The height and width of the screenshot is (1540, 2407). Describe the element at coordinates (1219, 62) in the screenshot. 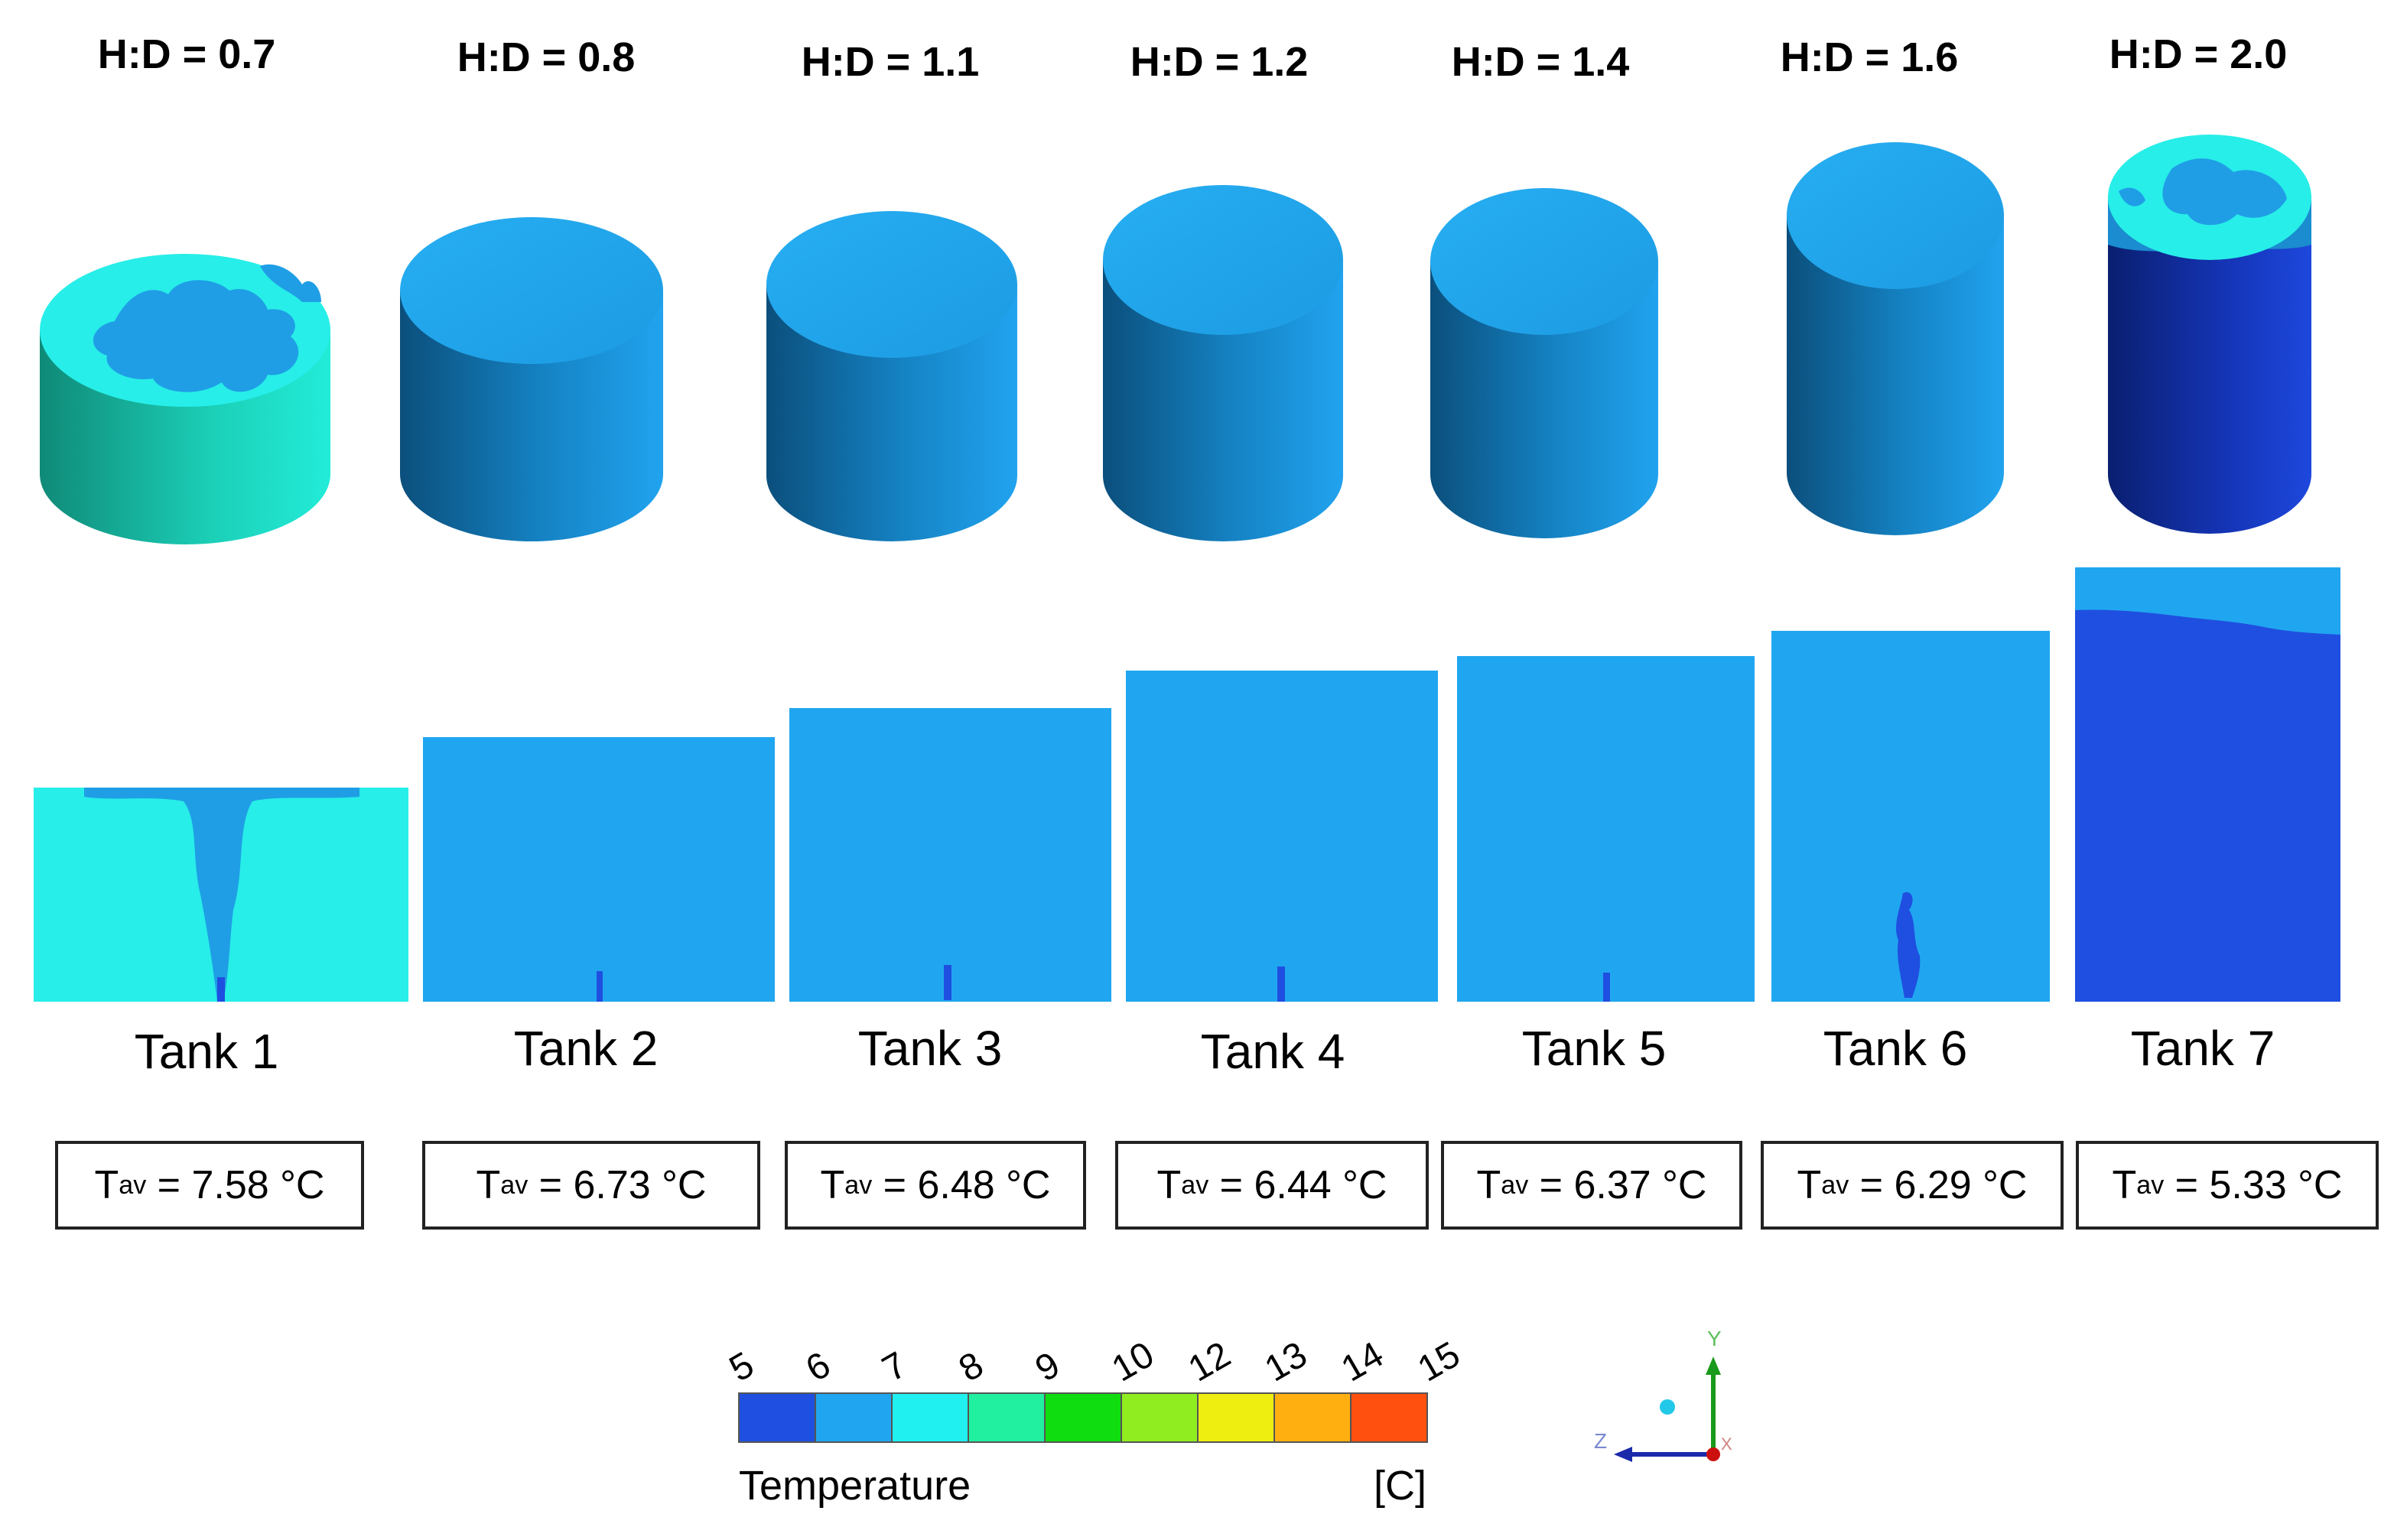

I see `ratio-label-4: H:D = 1.2` at that location.